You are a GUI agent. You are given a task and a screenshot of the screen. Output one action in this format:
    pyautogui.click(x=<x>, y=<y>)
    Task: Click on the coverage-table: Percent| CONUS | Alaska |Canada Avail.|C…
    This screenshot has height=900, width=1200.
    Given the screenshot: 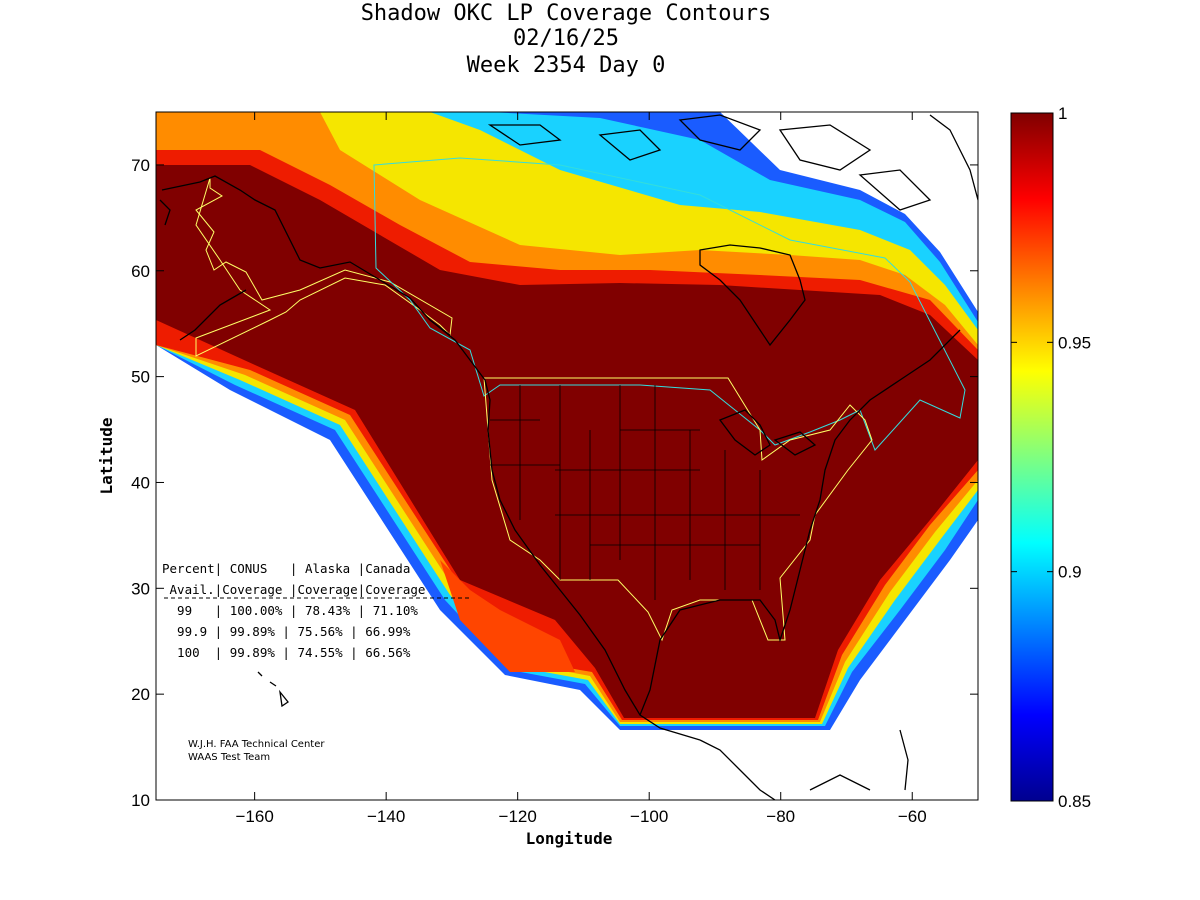 What is the action you would take?
    pyautogui.click(x=317, y=610)
    